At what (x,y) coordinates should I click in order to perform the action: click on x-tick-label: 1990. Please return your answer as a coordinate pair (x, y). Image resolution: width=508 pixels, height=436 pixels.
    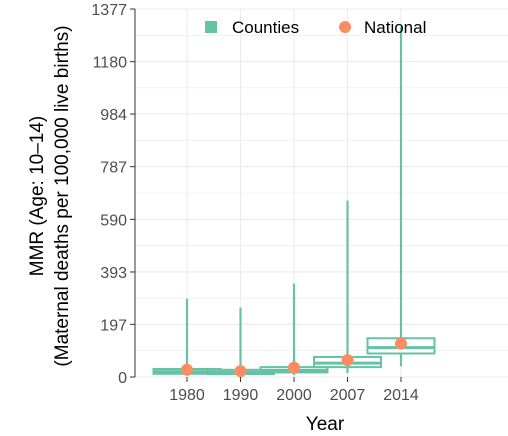
    Looking at the image, I should click on (241, 395).